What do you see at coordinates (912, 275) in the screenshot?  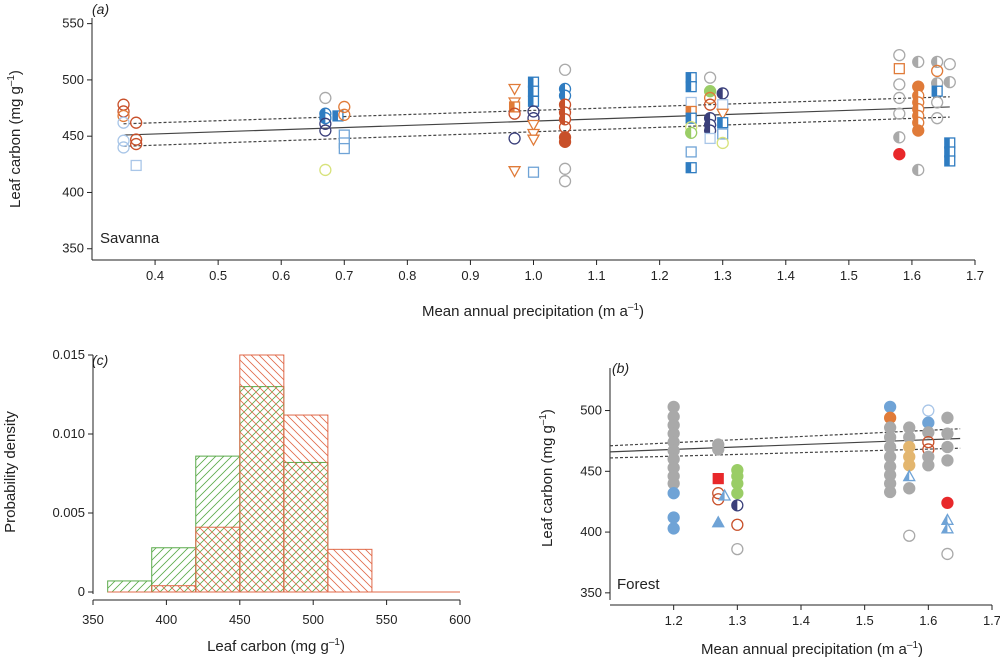 I see `x-tick-label: 1.6` at bounding box center [912, 275].